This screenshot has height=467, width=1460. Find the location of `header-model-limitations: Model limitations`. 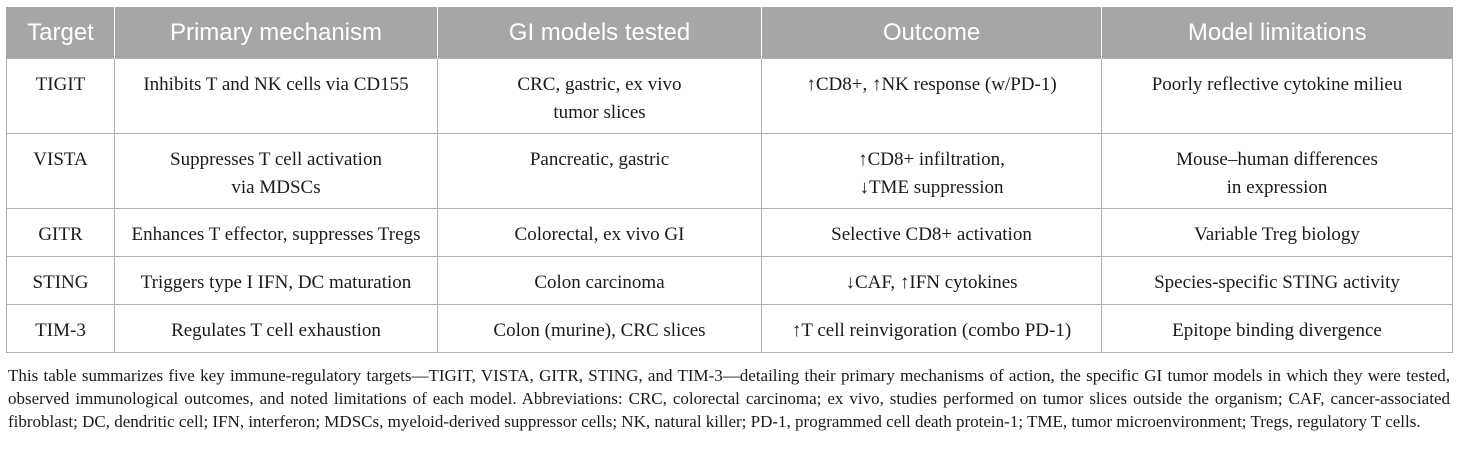

header-model-limitations: Model limitations is located at coordinates (1277, 33).